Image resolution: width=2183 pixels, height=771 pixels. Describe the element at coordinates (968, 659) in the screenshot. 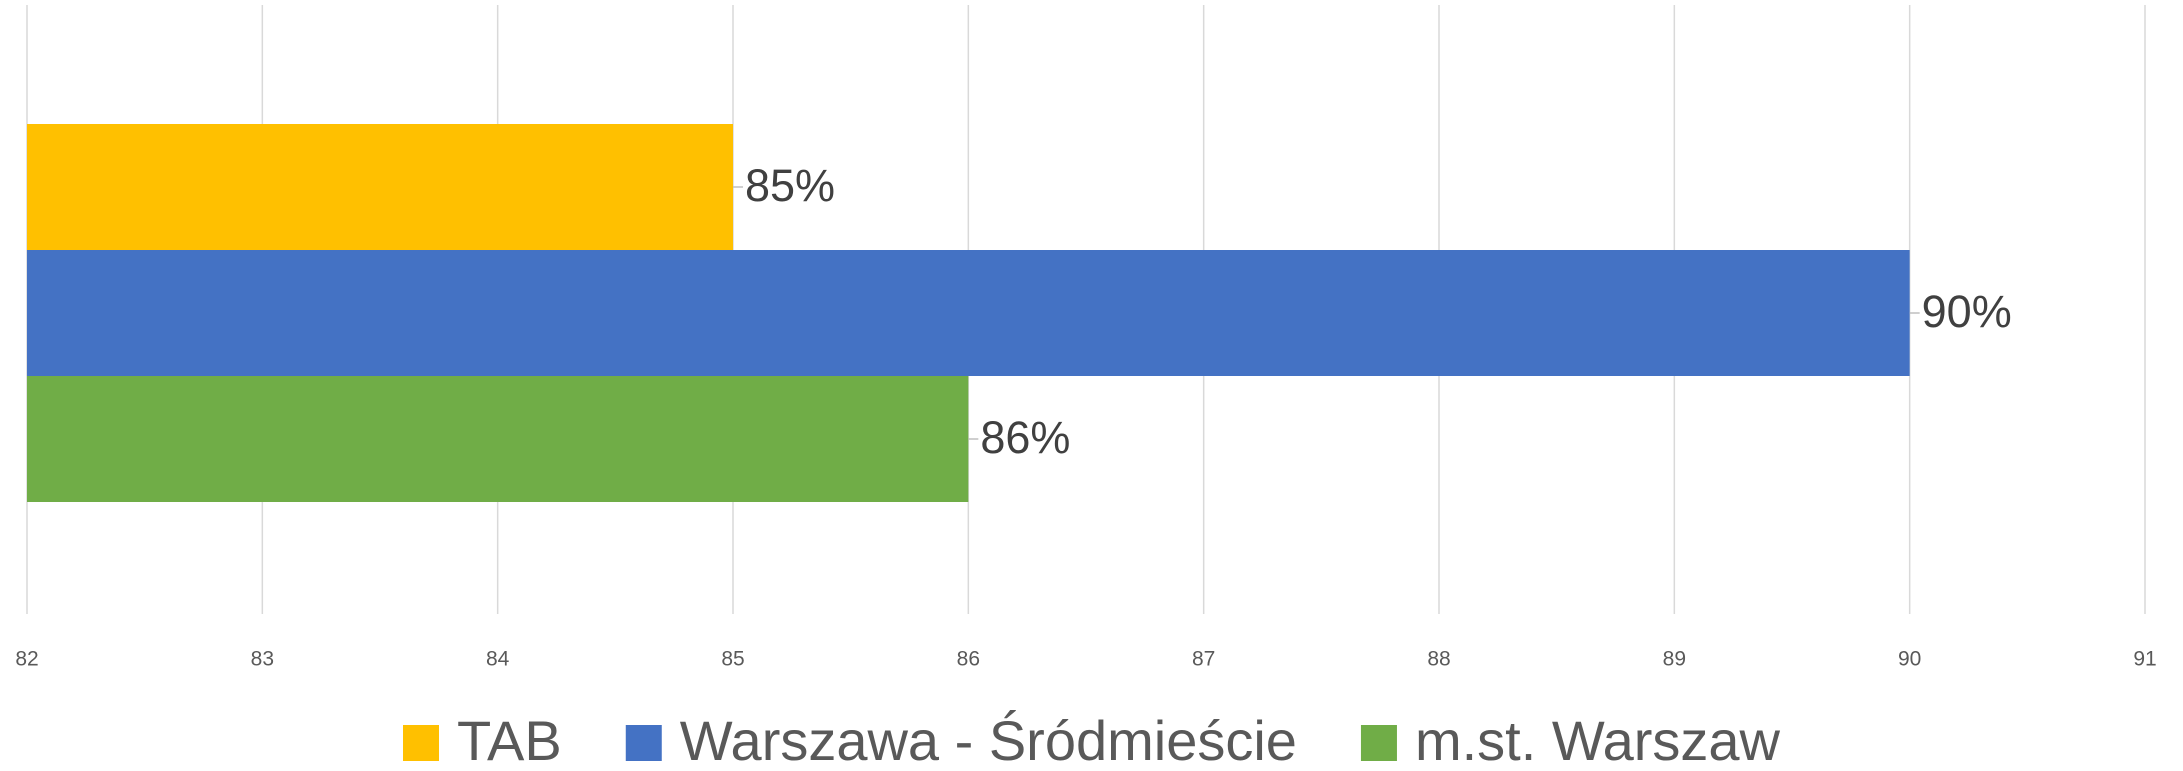

I see `x-tick-label: 86` at that location.